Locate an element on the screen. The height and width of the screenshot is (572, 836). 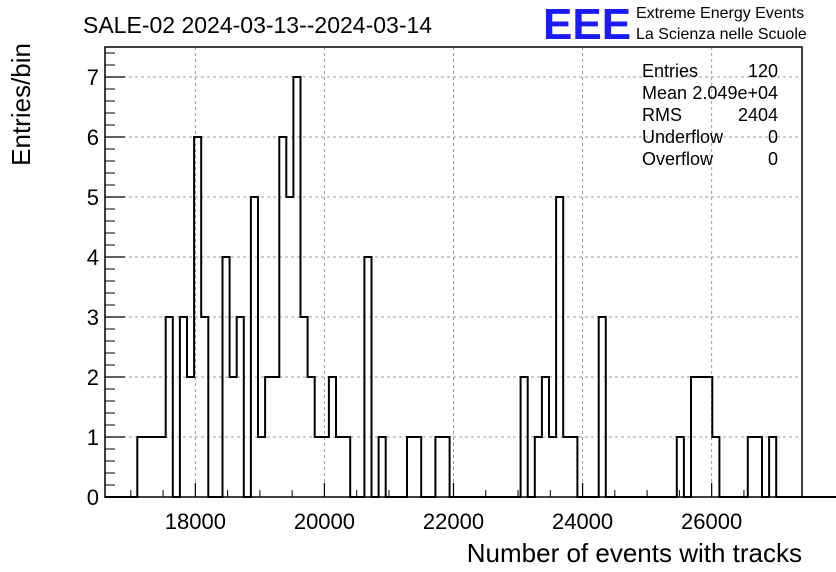
y-tick-label: 7 is located at coordinates (93, 77).